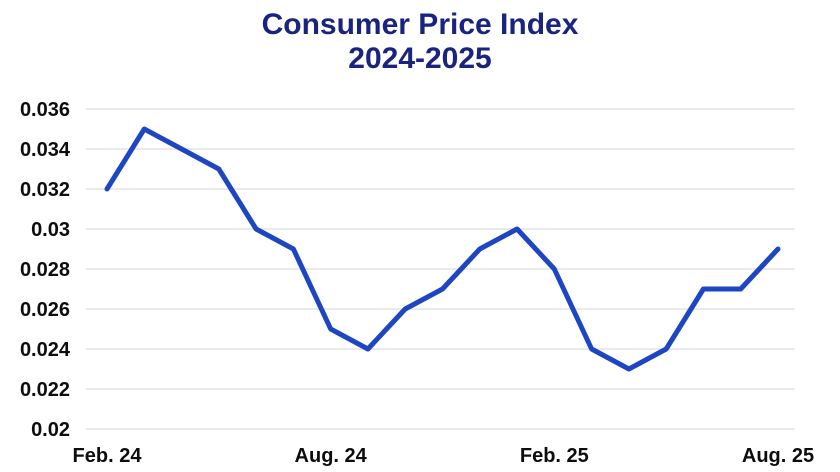 This screenshot has width=840, height=472. I want to click on y-tick-label: 0.02, so click(50, 430).